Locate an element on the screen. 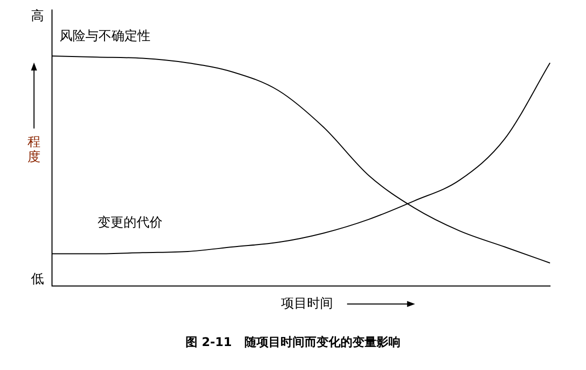 This screenshot has height=370, width=586. x-axis-title: 项目时间 is located at coordinates (307, 304).